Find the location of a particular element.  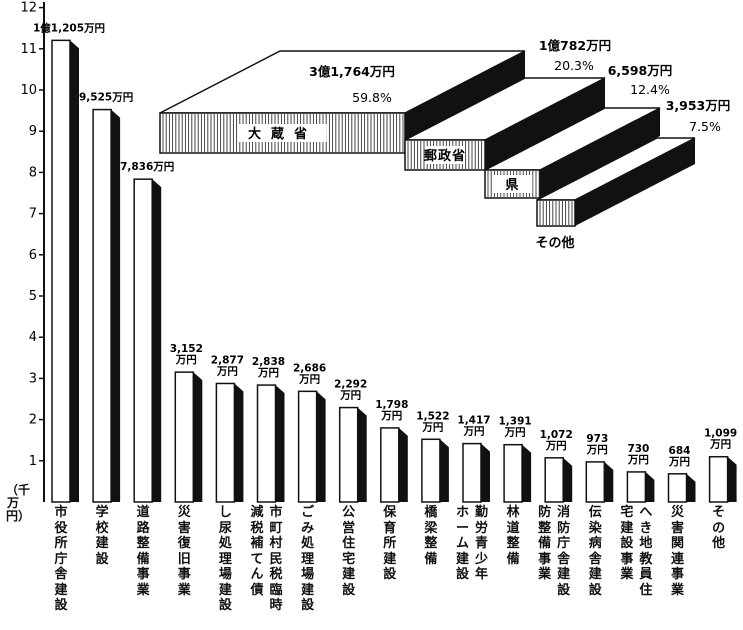

value-label: 7,836万円 is located at coordinates (147, 167).